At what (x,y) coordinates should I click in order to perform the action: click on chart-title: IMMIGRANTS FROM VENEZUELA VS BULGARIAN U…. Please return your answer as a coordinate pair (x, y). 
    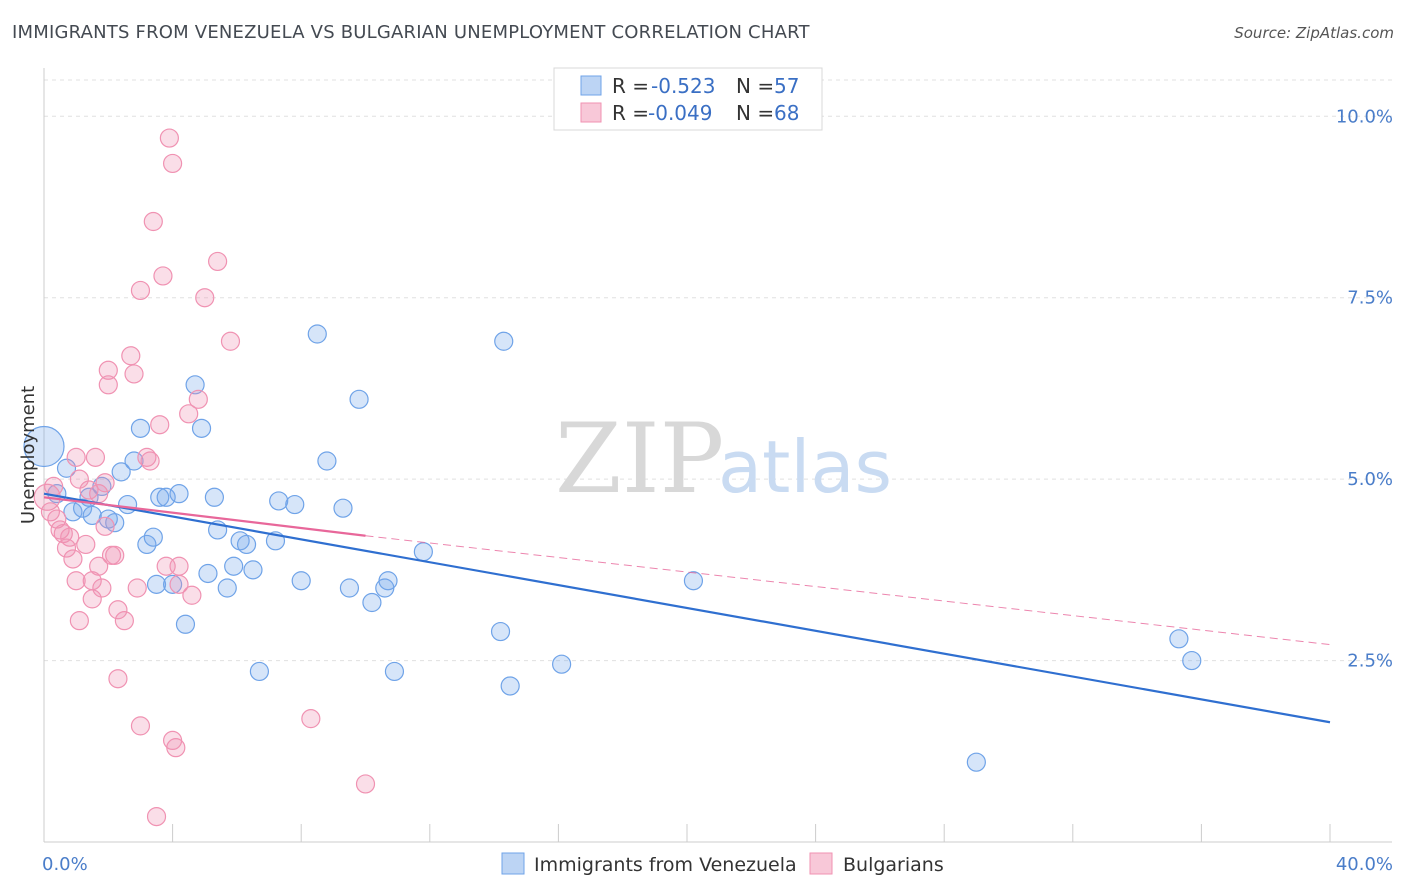
    Looking at the image, I should click on (411, 32).